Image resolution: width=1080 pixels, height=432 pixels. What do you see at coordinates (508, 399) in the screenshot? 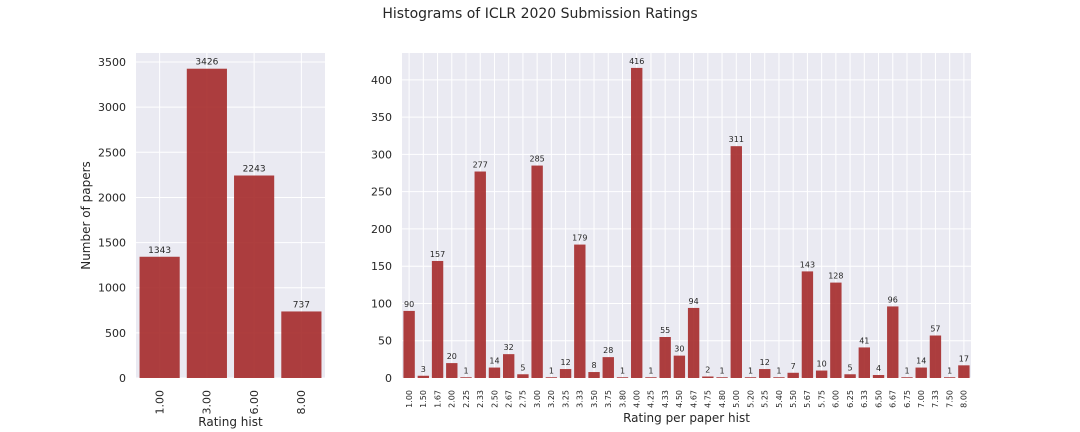
I see `x-tick-label: 2.67` at bounding box center [508, 399].